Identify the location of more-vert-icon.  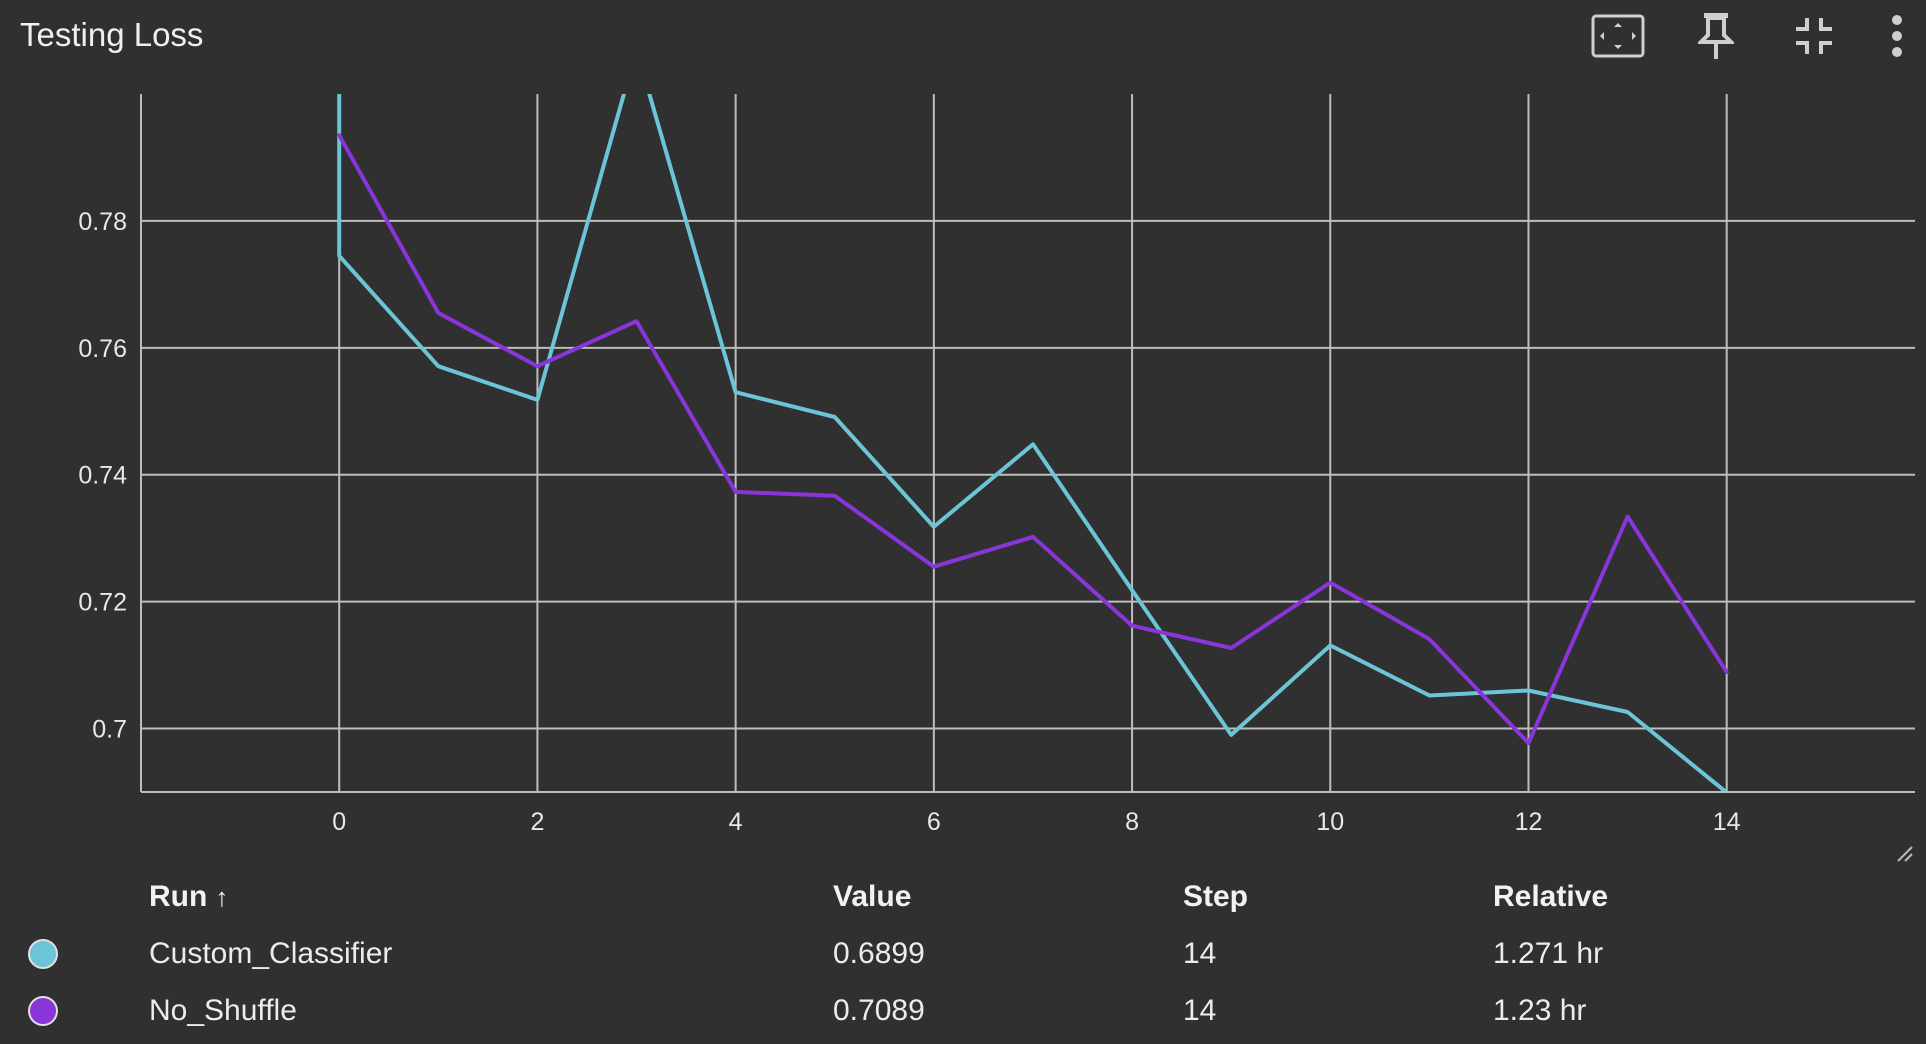
(1897, 36).